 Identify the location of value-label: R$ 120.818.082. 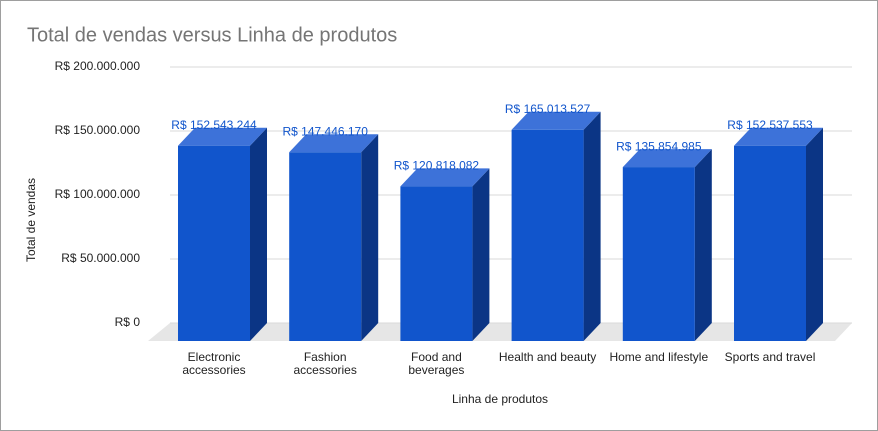
(437, 166).